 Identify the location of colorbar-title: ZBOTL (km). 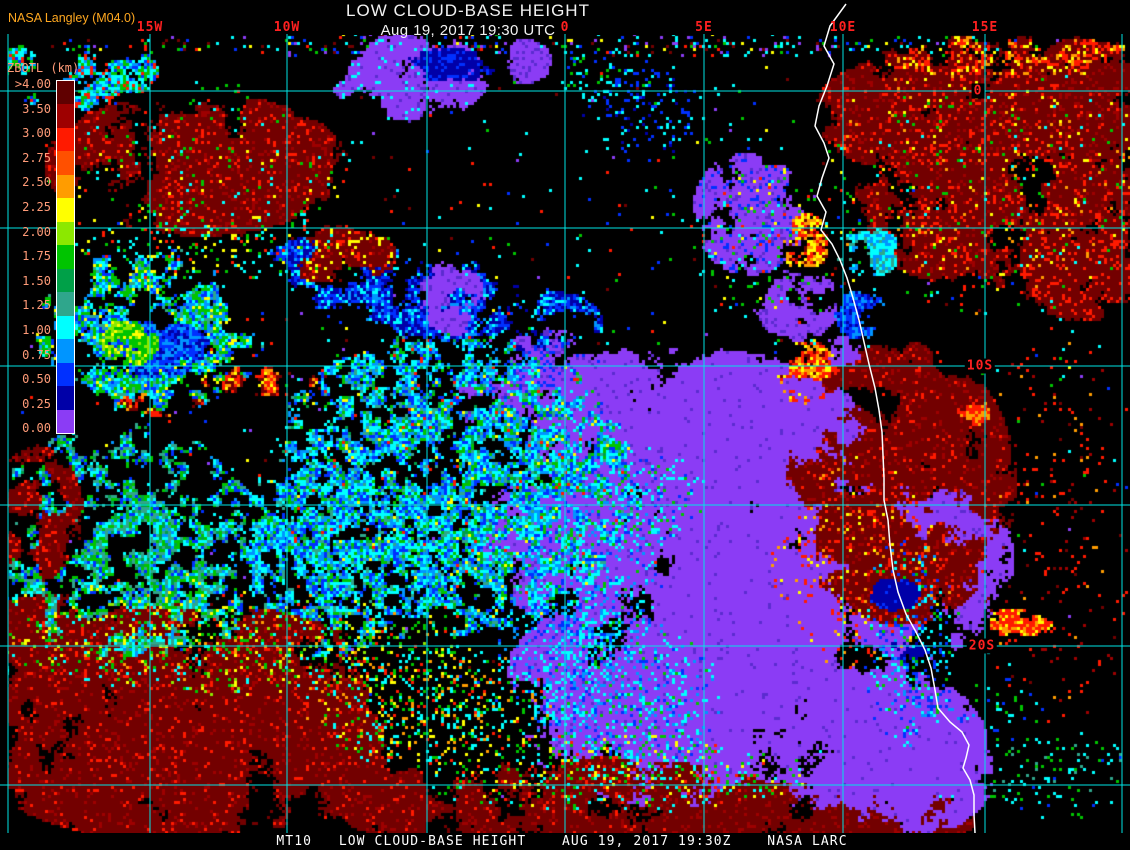
(43, 68).